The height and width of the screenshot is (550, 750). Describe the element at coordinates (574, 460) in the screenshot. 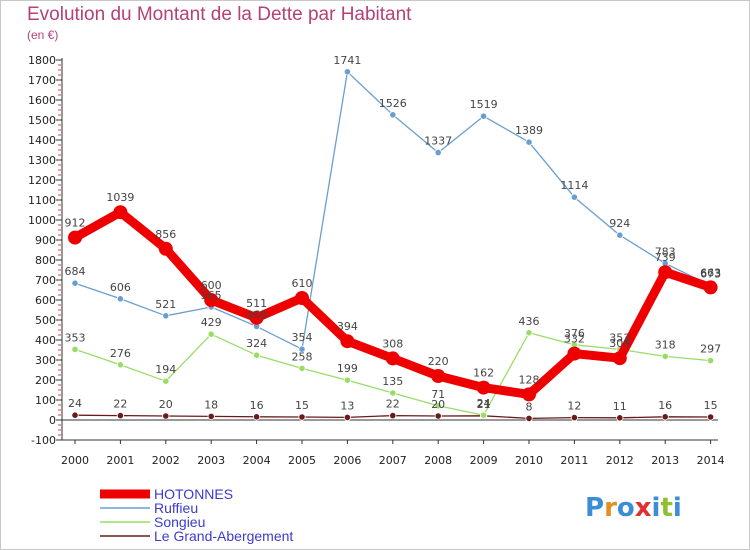

I see `x-tick-label: 2011` at that location.